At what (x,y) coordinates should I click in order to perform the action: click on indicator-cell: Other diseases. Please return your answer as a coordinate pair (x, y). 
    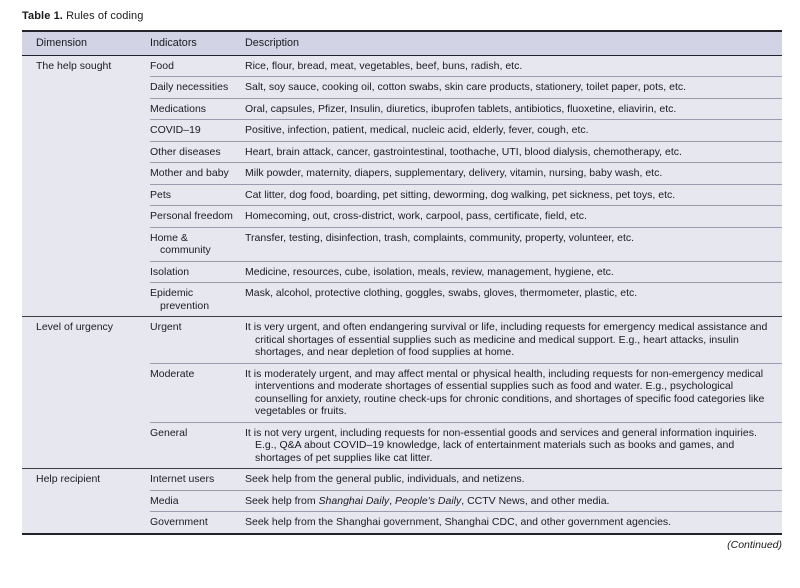
    Looking at the image, I should click on (197, 152).